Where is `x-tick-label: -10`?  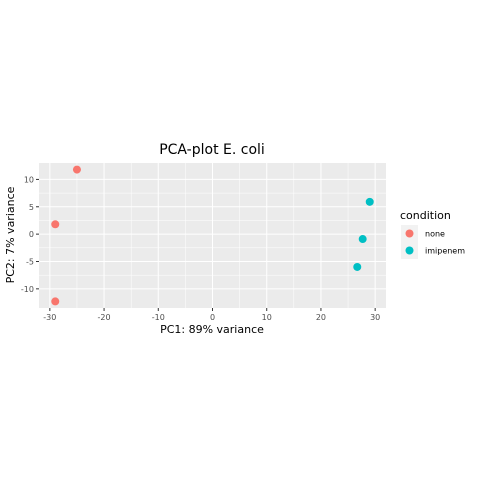
x-tick-label: -10 is located at coordinates (158, 317).